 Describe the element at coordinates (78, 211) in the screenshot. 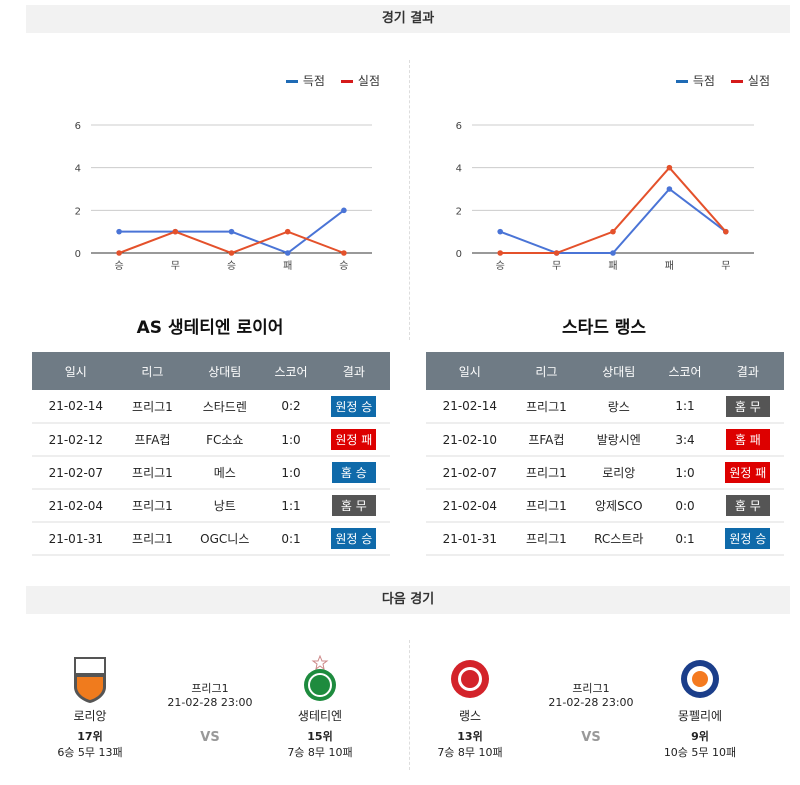

I see `y-tick-label: 2` at that location.